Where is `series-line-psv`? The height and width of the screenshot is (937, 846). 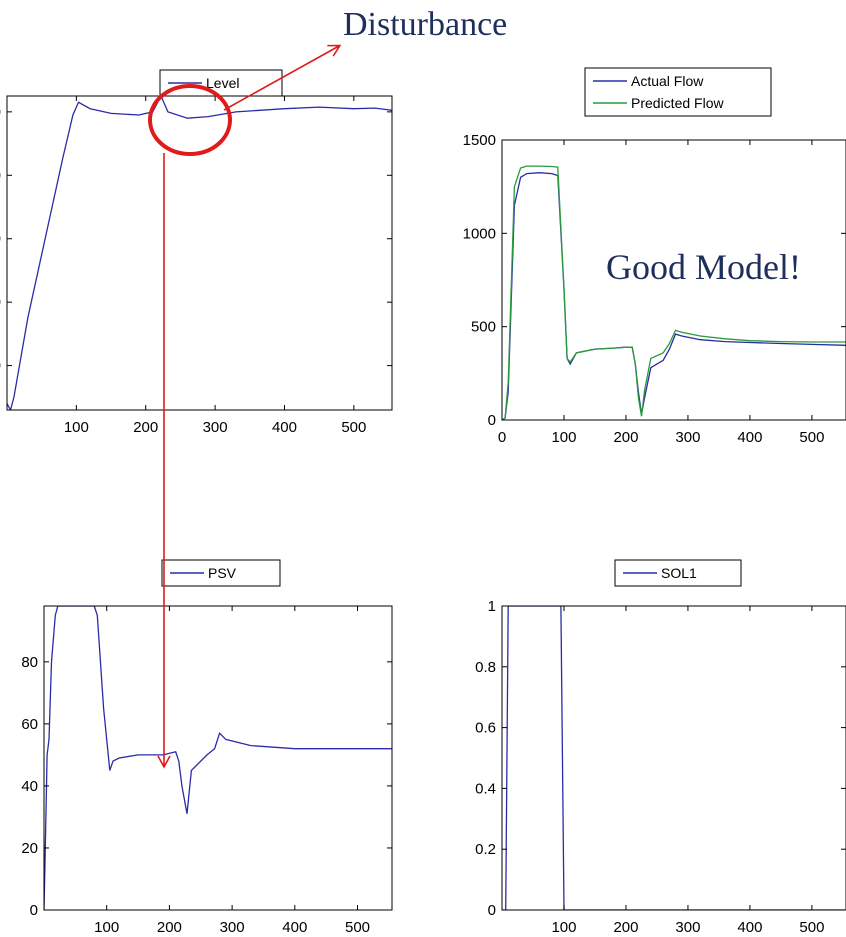
series-line-psv is located at coordinates (218, 758).